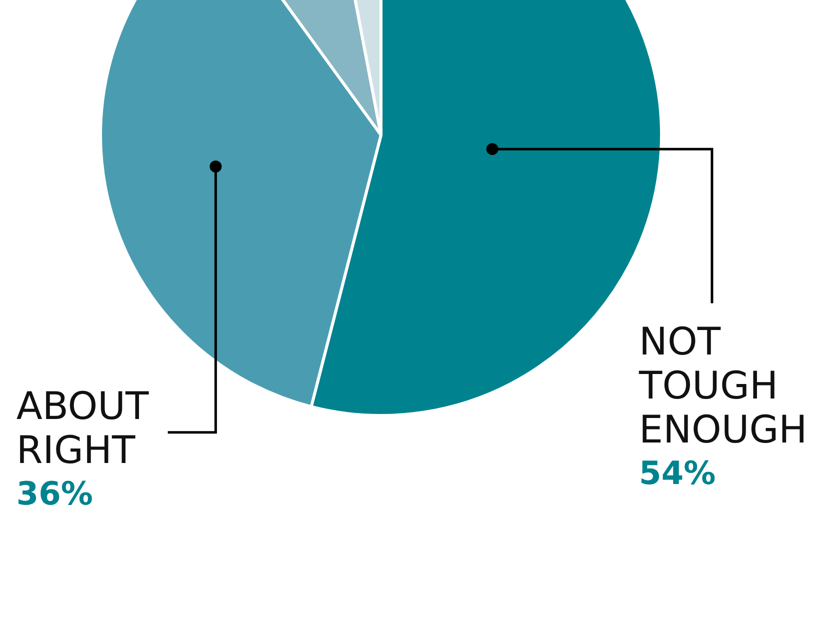 This screenshot has height=622, width=830. I want to click on slice-label: ABOUT RIGHT, so click(83, 428).